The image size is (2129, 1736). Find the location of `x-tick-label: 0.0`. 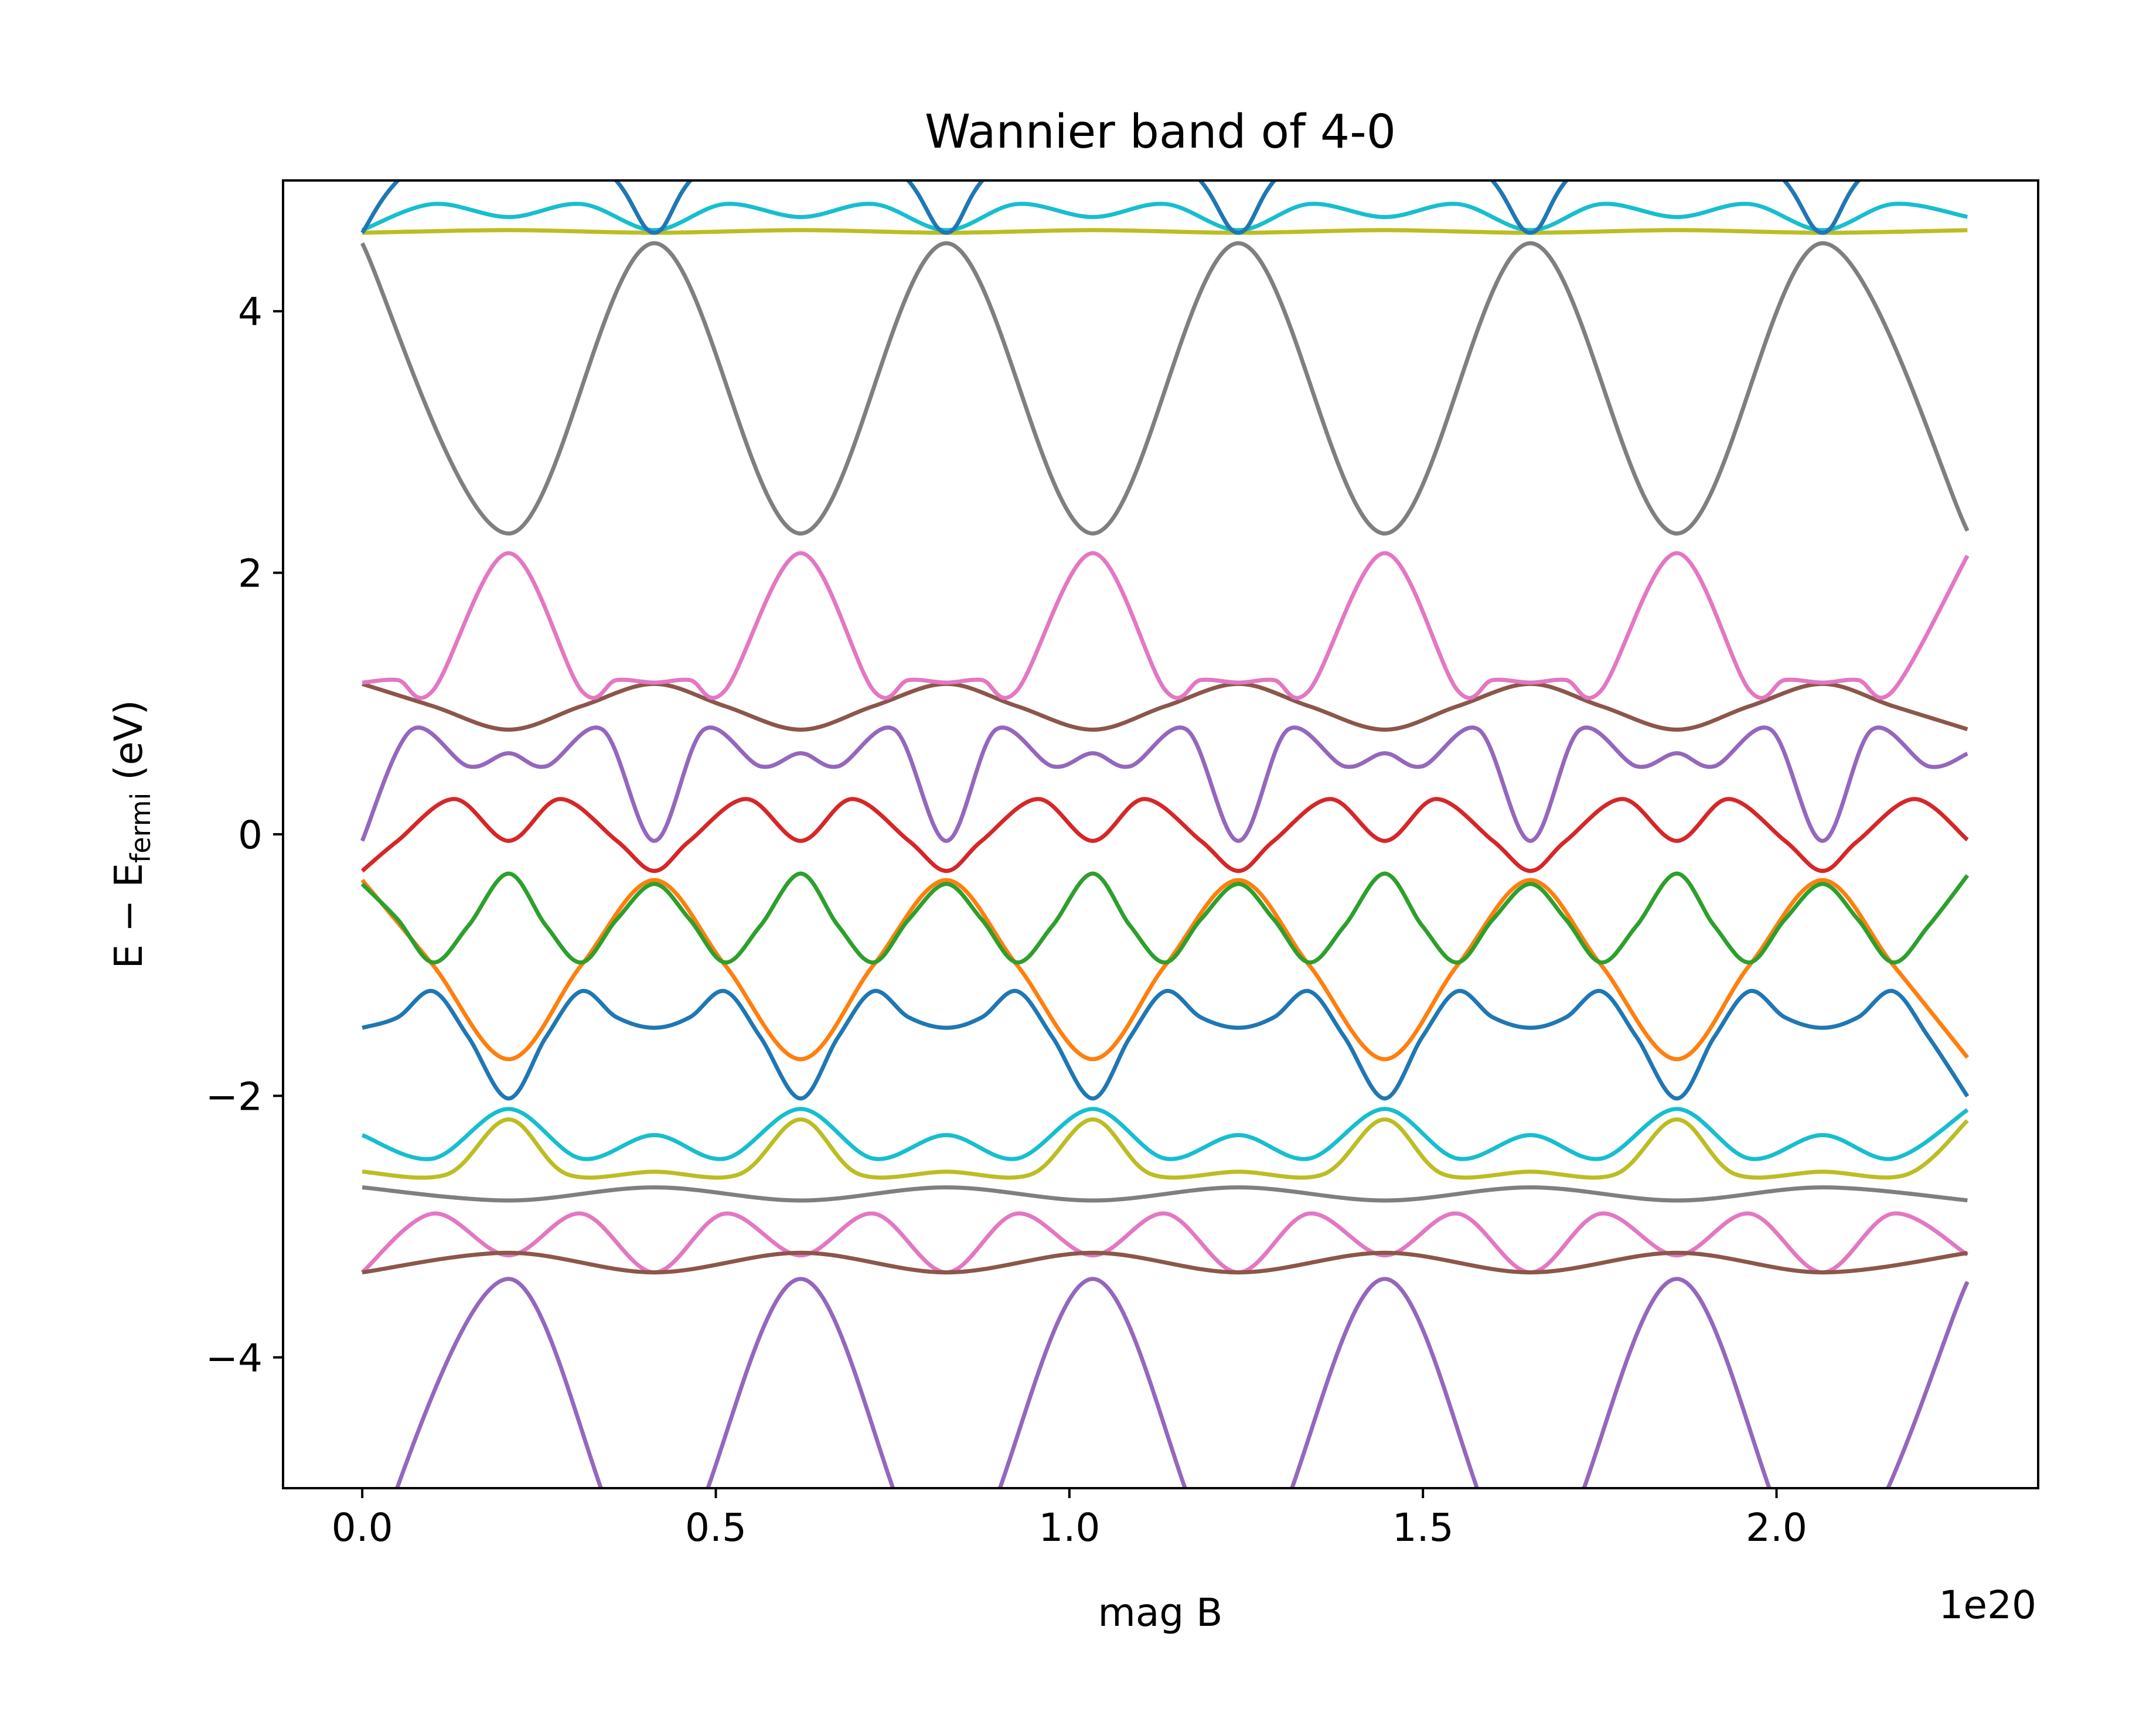

x-tick-label: 0.0 is located at coordinates (362, 1527).